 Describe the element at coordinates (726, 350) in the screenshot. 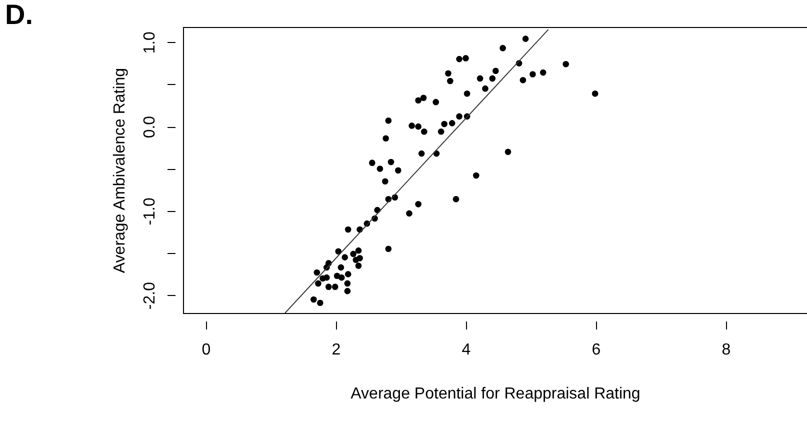

I see `x-tick-label: 8` at that location.